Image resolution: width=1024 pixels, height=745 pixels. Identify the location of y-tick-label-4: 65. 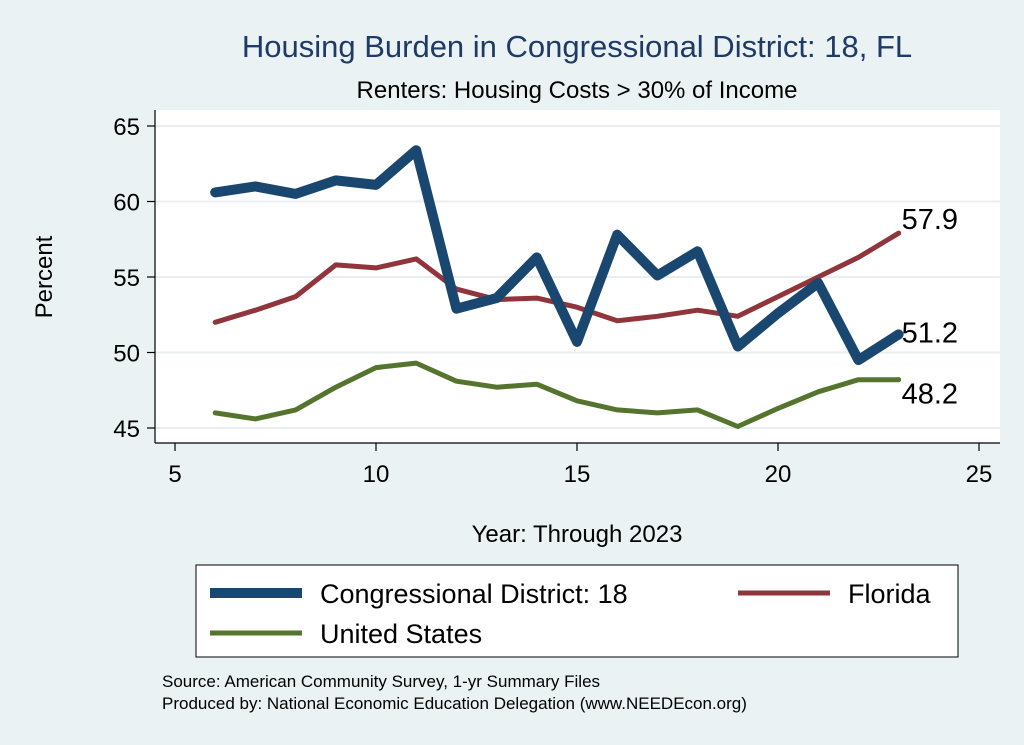
(126, 127).